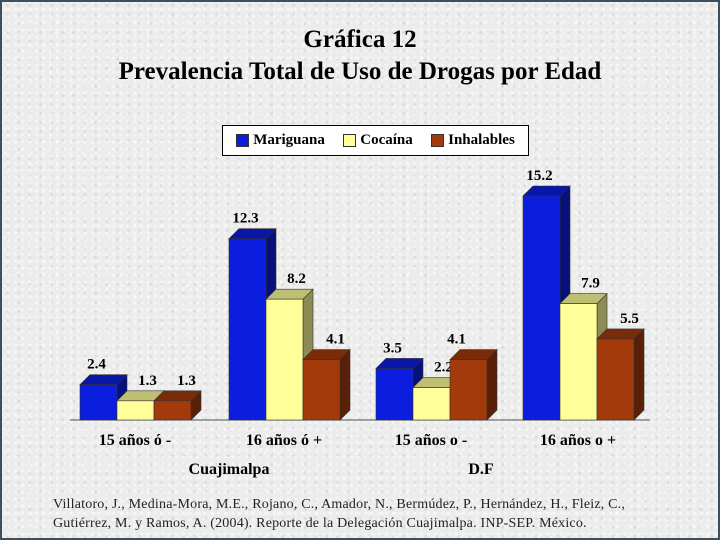 The width and height of the screenshot is (720, 540). I want to click on chart-title: Gráfica 12, so click(360, 39).